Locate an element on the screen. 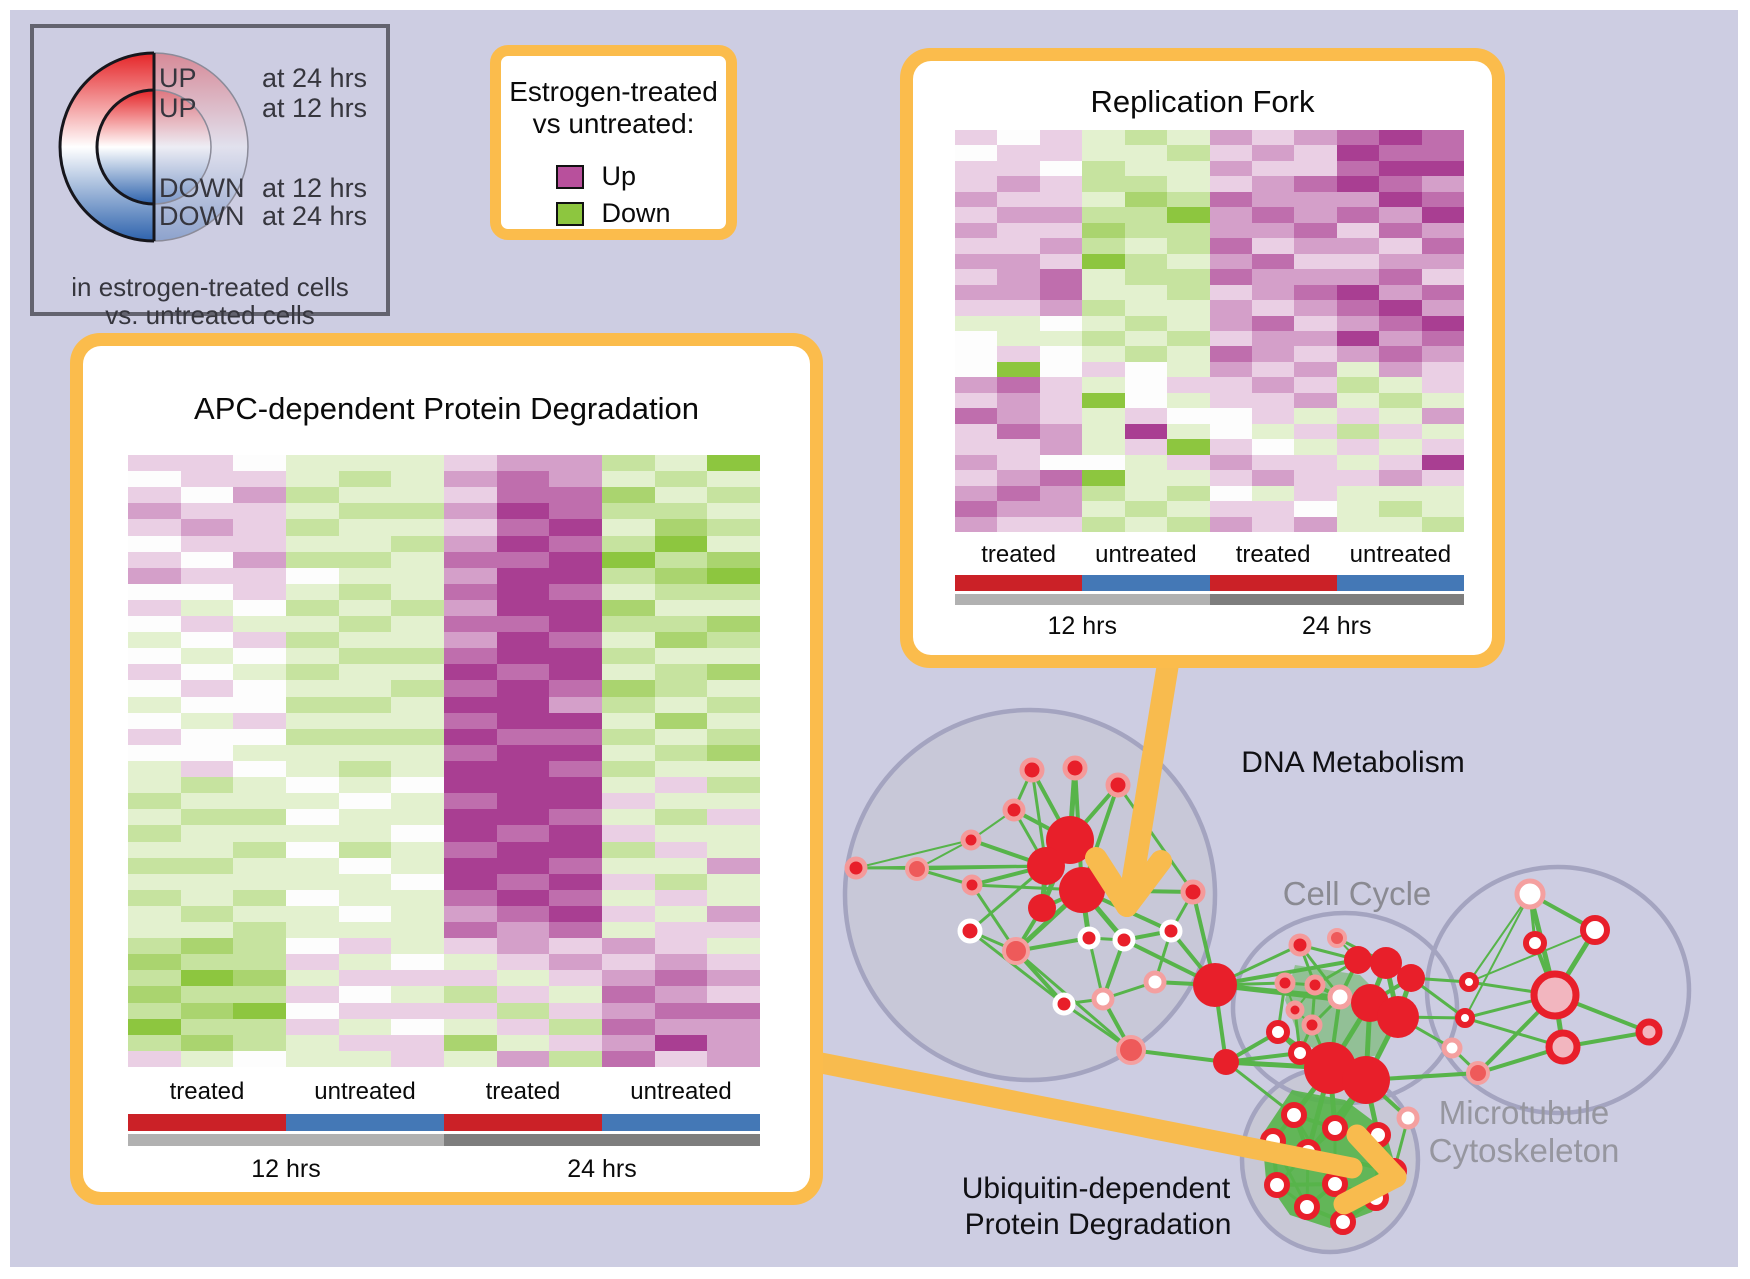 Image resolution: width=1750 pixels, height=1279 pixels. apc-time-bar is located at coordinates (444, 1140).